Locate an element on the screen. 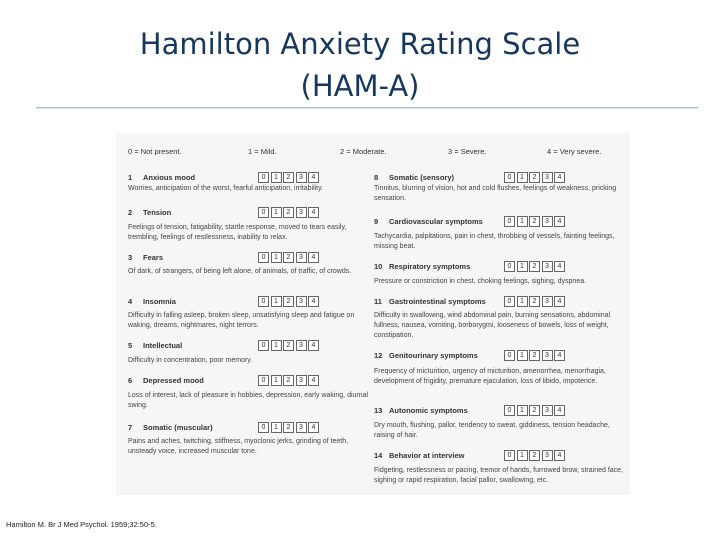 The width and height of the screenshot is (720, 540). item-header: 3 Fears is located at coordinates (145, 257).